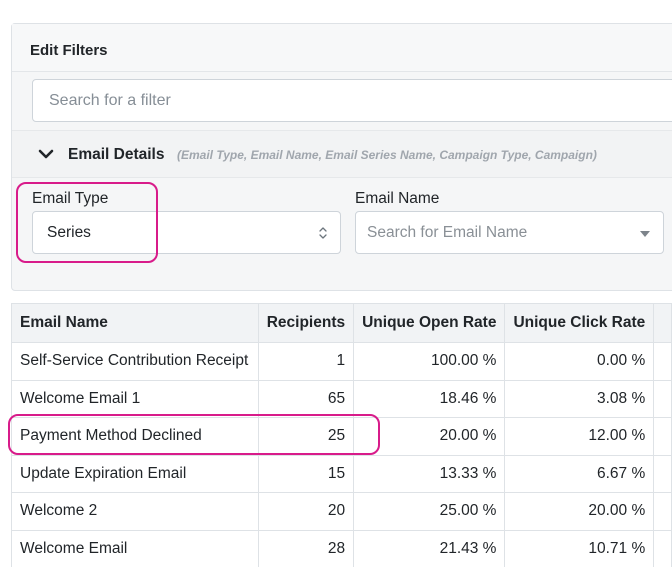 The width and height of the screenshot is (672, 567). I want to click on cell-email-name: Update Expiration Email, so click(135, 473).